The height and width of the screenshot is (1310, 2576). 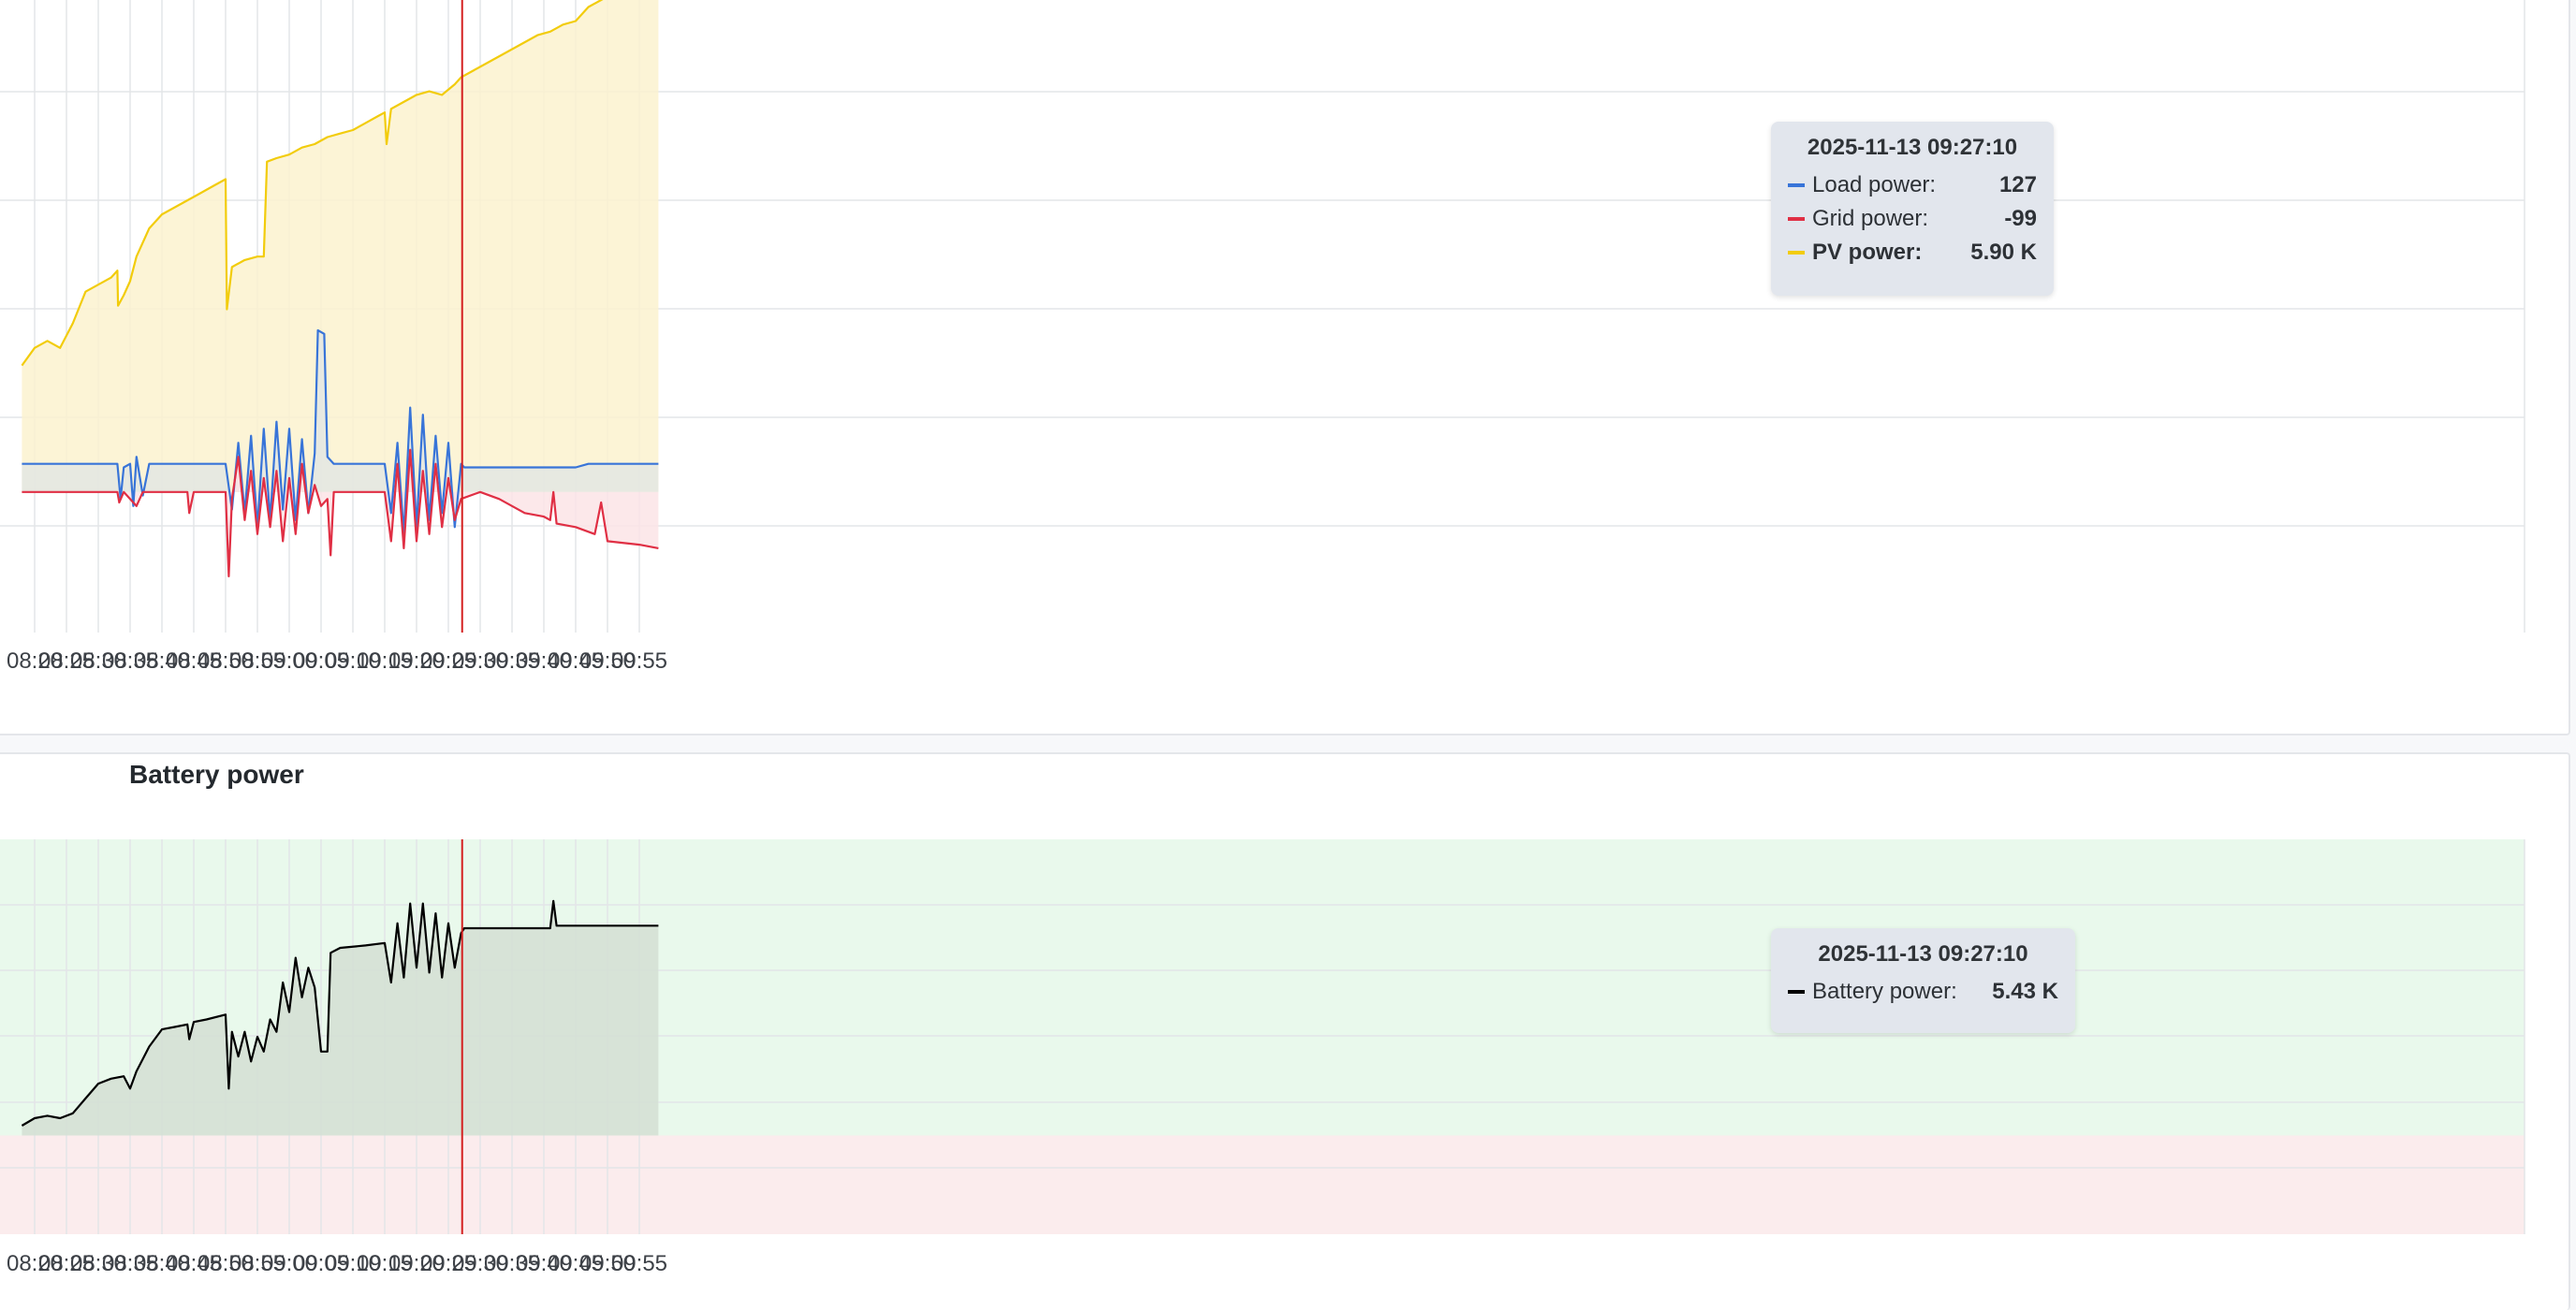 What do you see at coordinates (1796, 185) in the screenshot?
I see `load-swatch` at bounding box center [1796, 185].